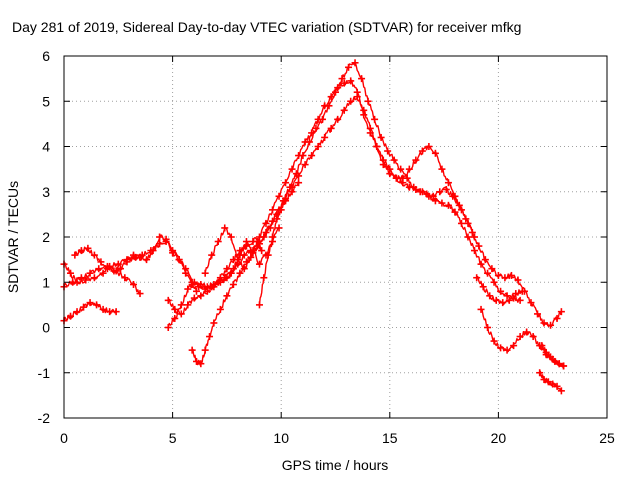  What do you see at coordinates (135, 264) in the screenshot?
I see `series-sat-d` at bounding box center [135, 264].